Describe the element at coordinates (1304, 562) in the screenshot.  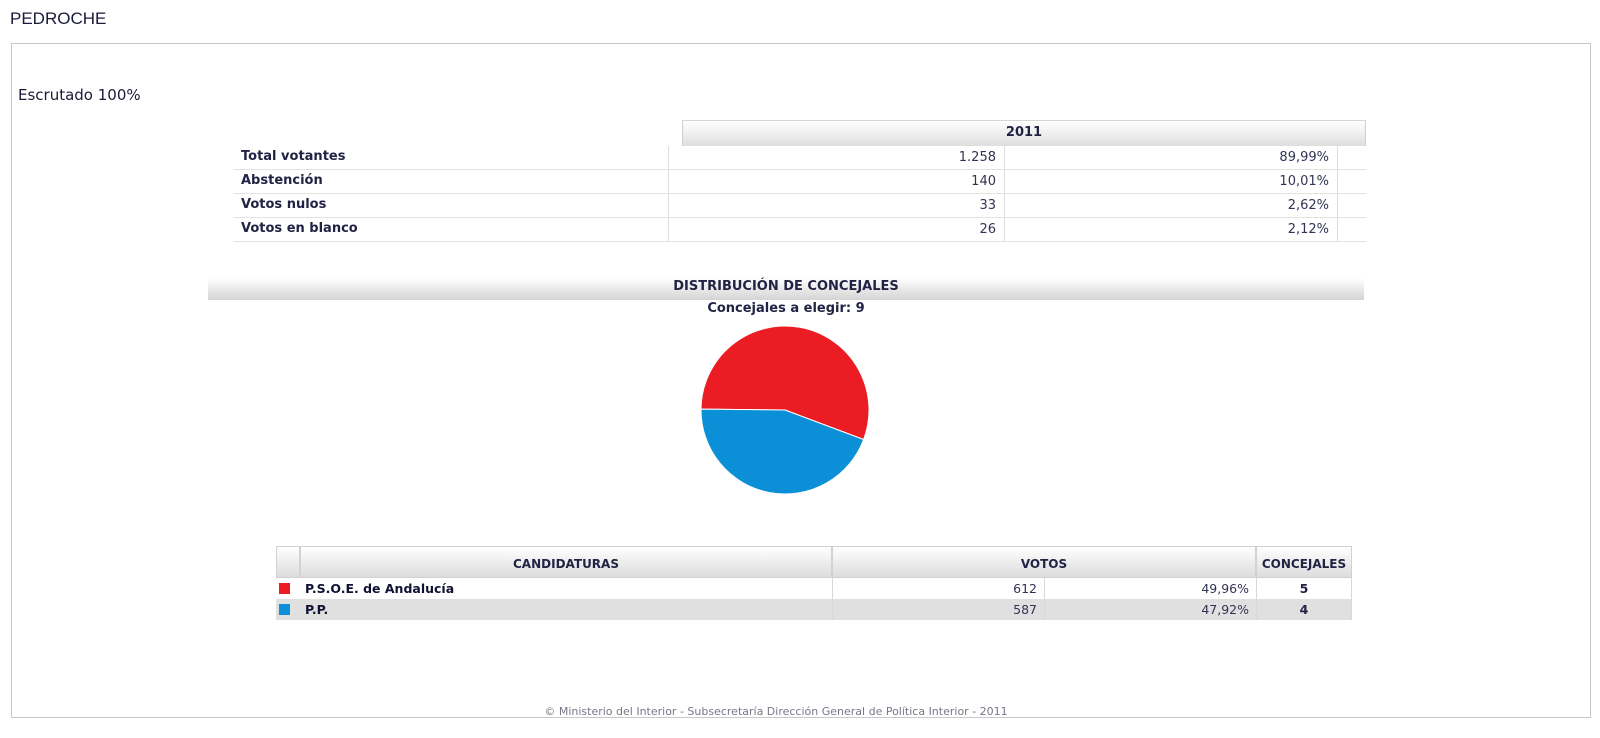
I see `seats-header: CONCEJALES` at that location.